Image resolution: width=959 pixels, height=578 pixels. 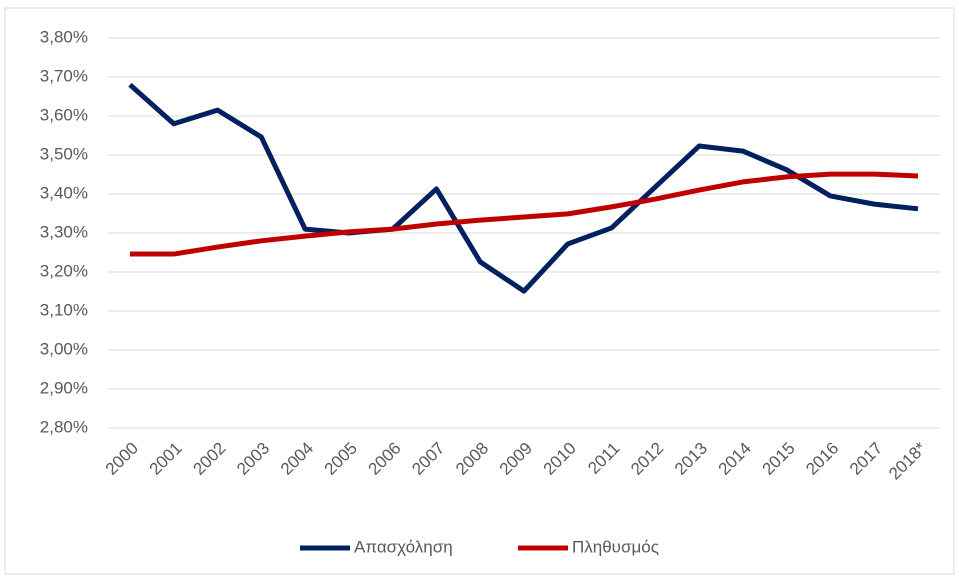 What do you see at coordinates (615, 546) in the screenshot?
I see `legend-label: Πληθυσμός` at bounding box center [615, 546].